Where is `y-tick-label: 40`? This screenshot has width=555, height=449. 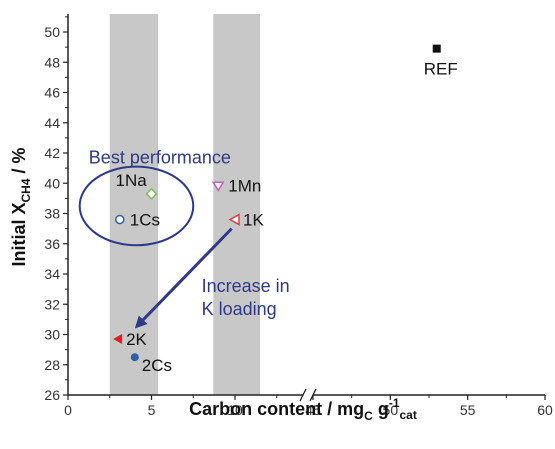 y-tick-label: 40 is located at coordinates (52, 183).